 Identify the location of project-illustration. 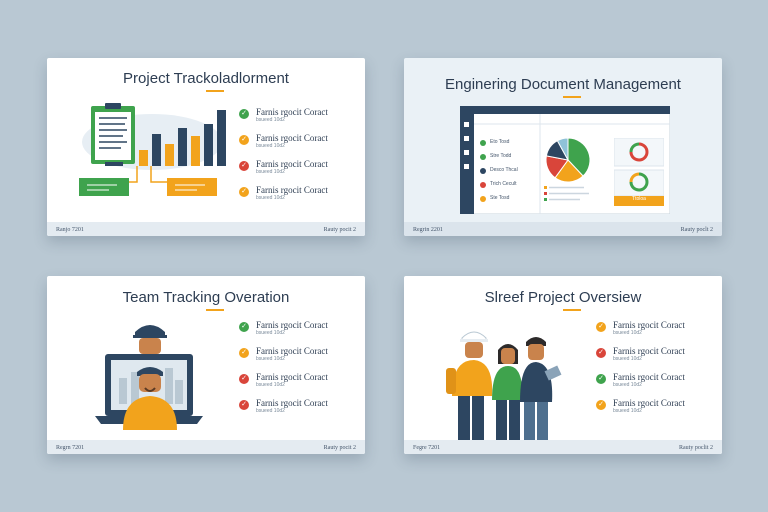
(152, 149).